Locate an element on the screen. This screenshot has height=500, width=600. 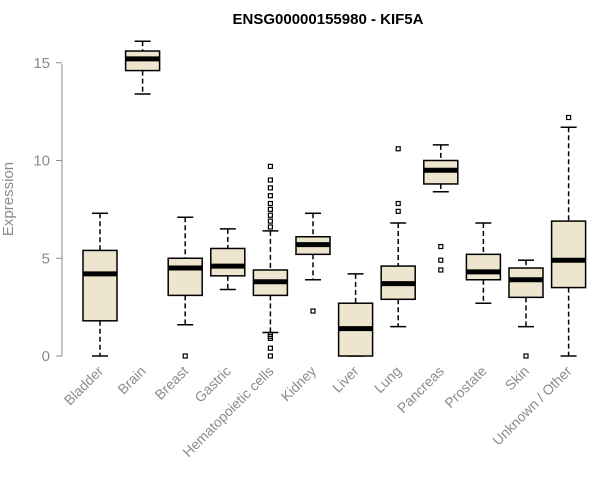
x-tick-label: Gastric is located at coordinates (212, 384).